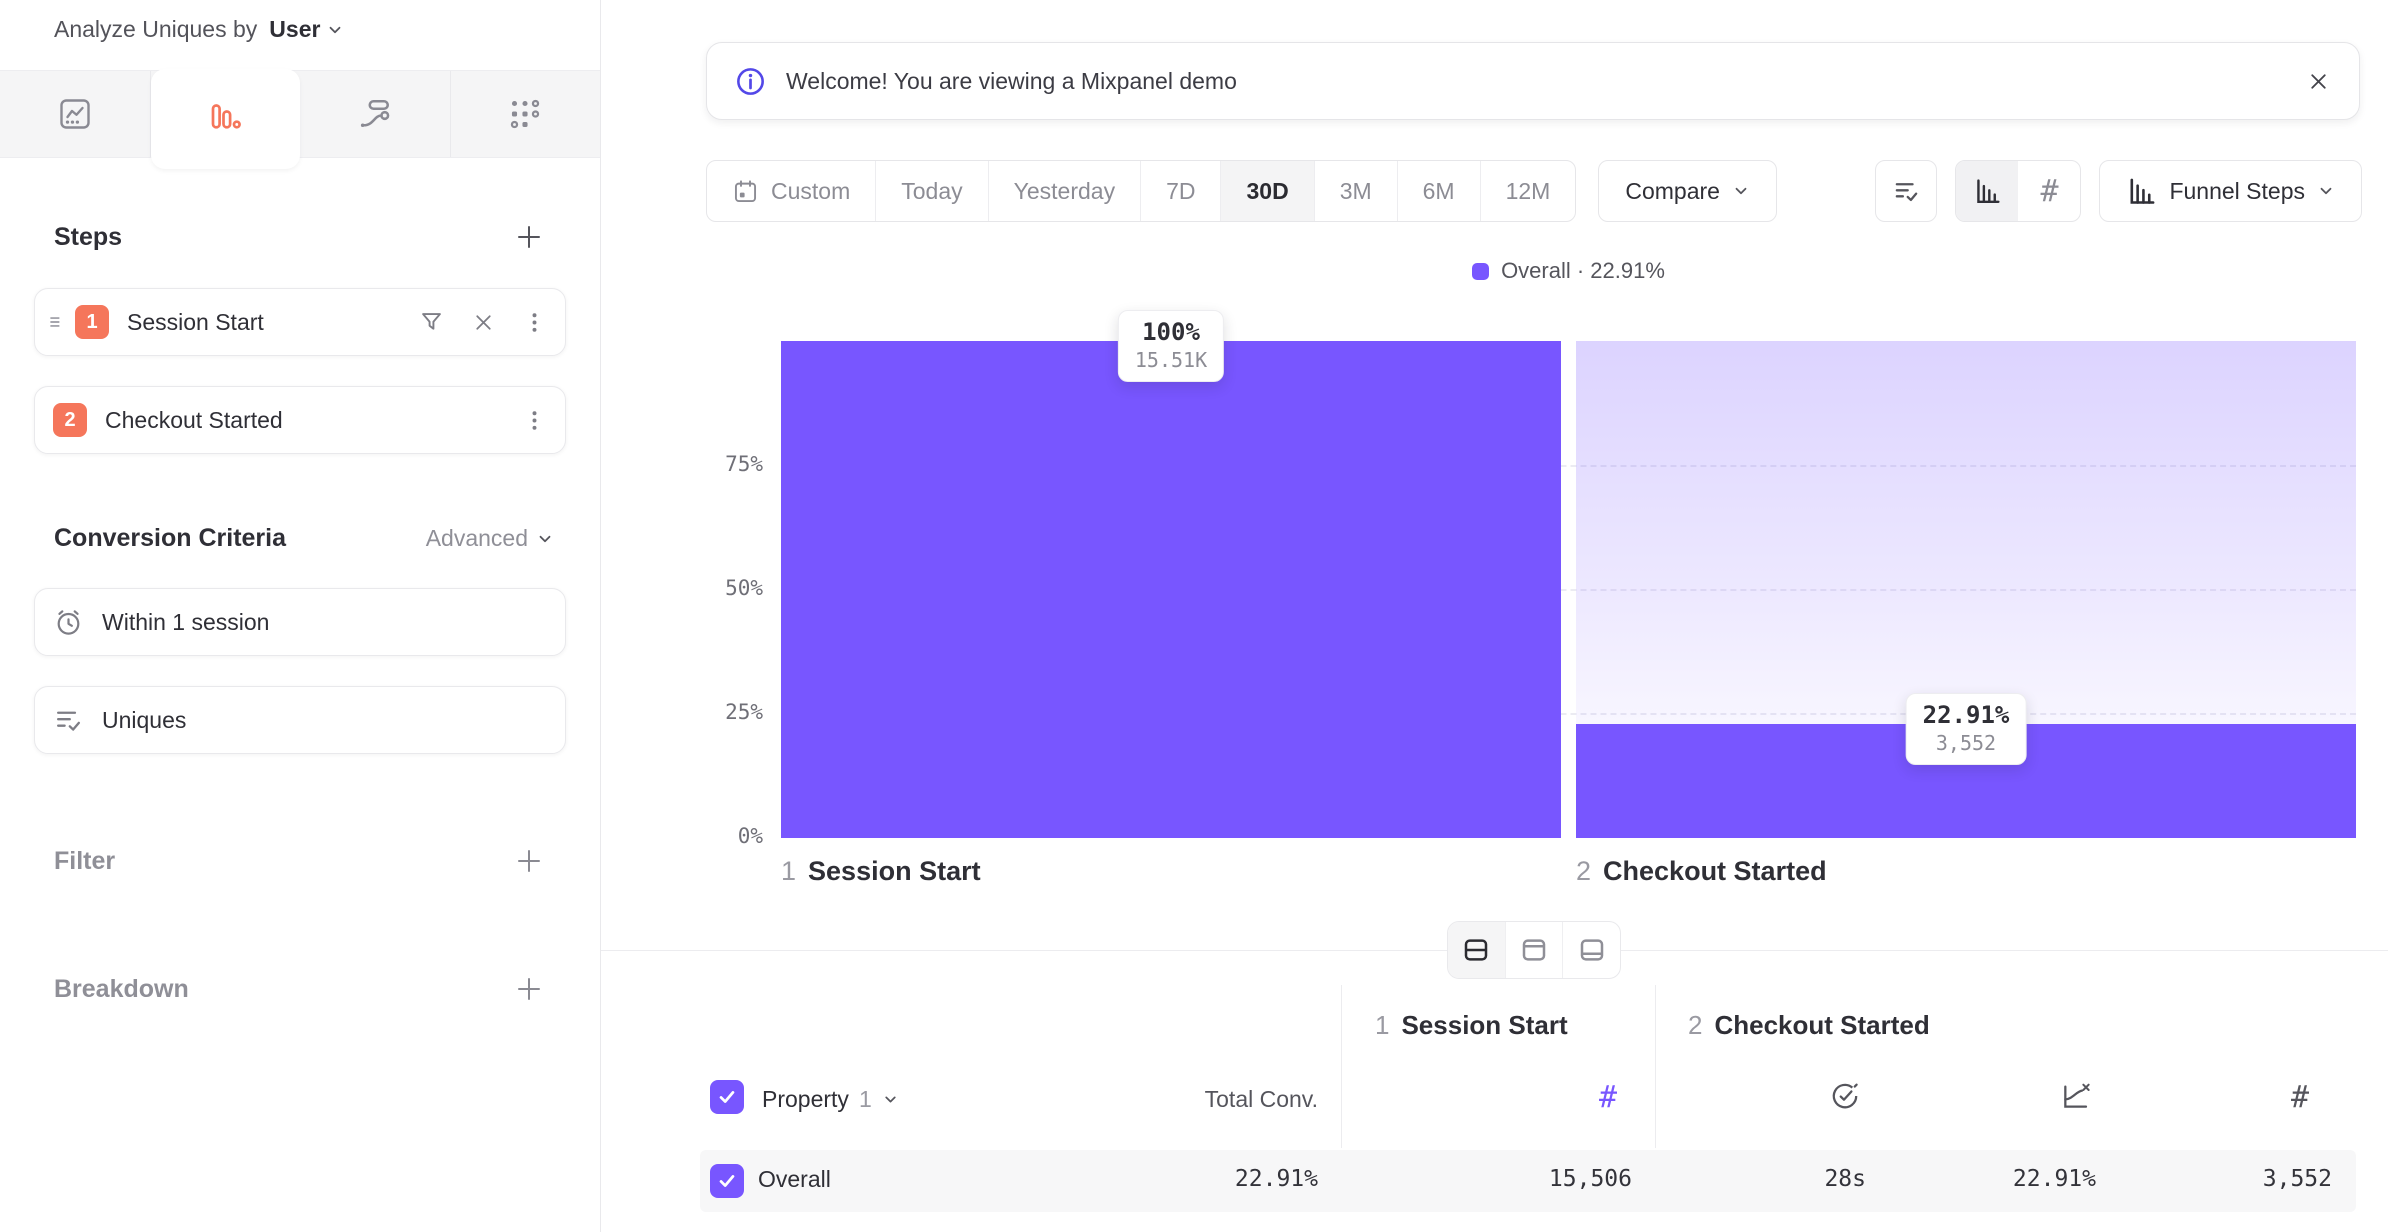 This screenshot has width=2388, height=1232. I want to click on compare-label: Compare, so click(1672, 190).